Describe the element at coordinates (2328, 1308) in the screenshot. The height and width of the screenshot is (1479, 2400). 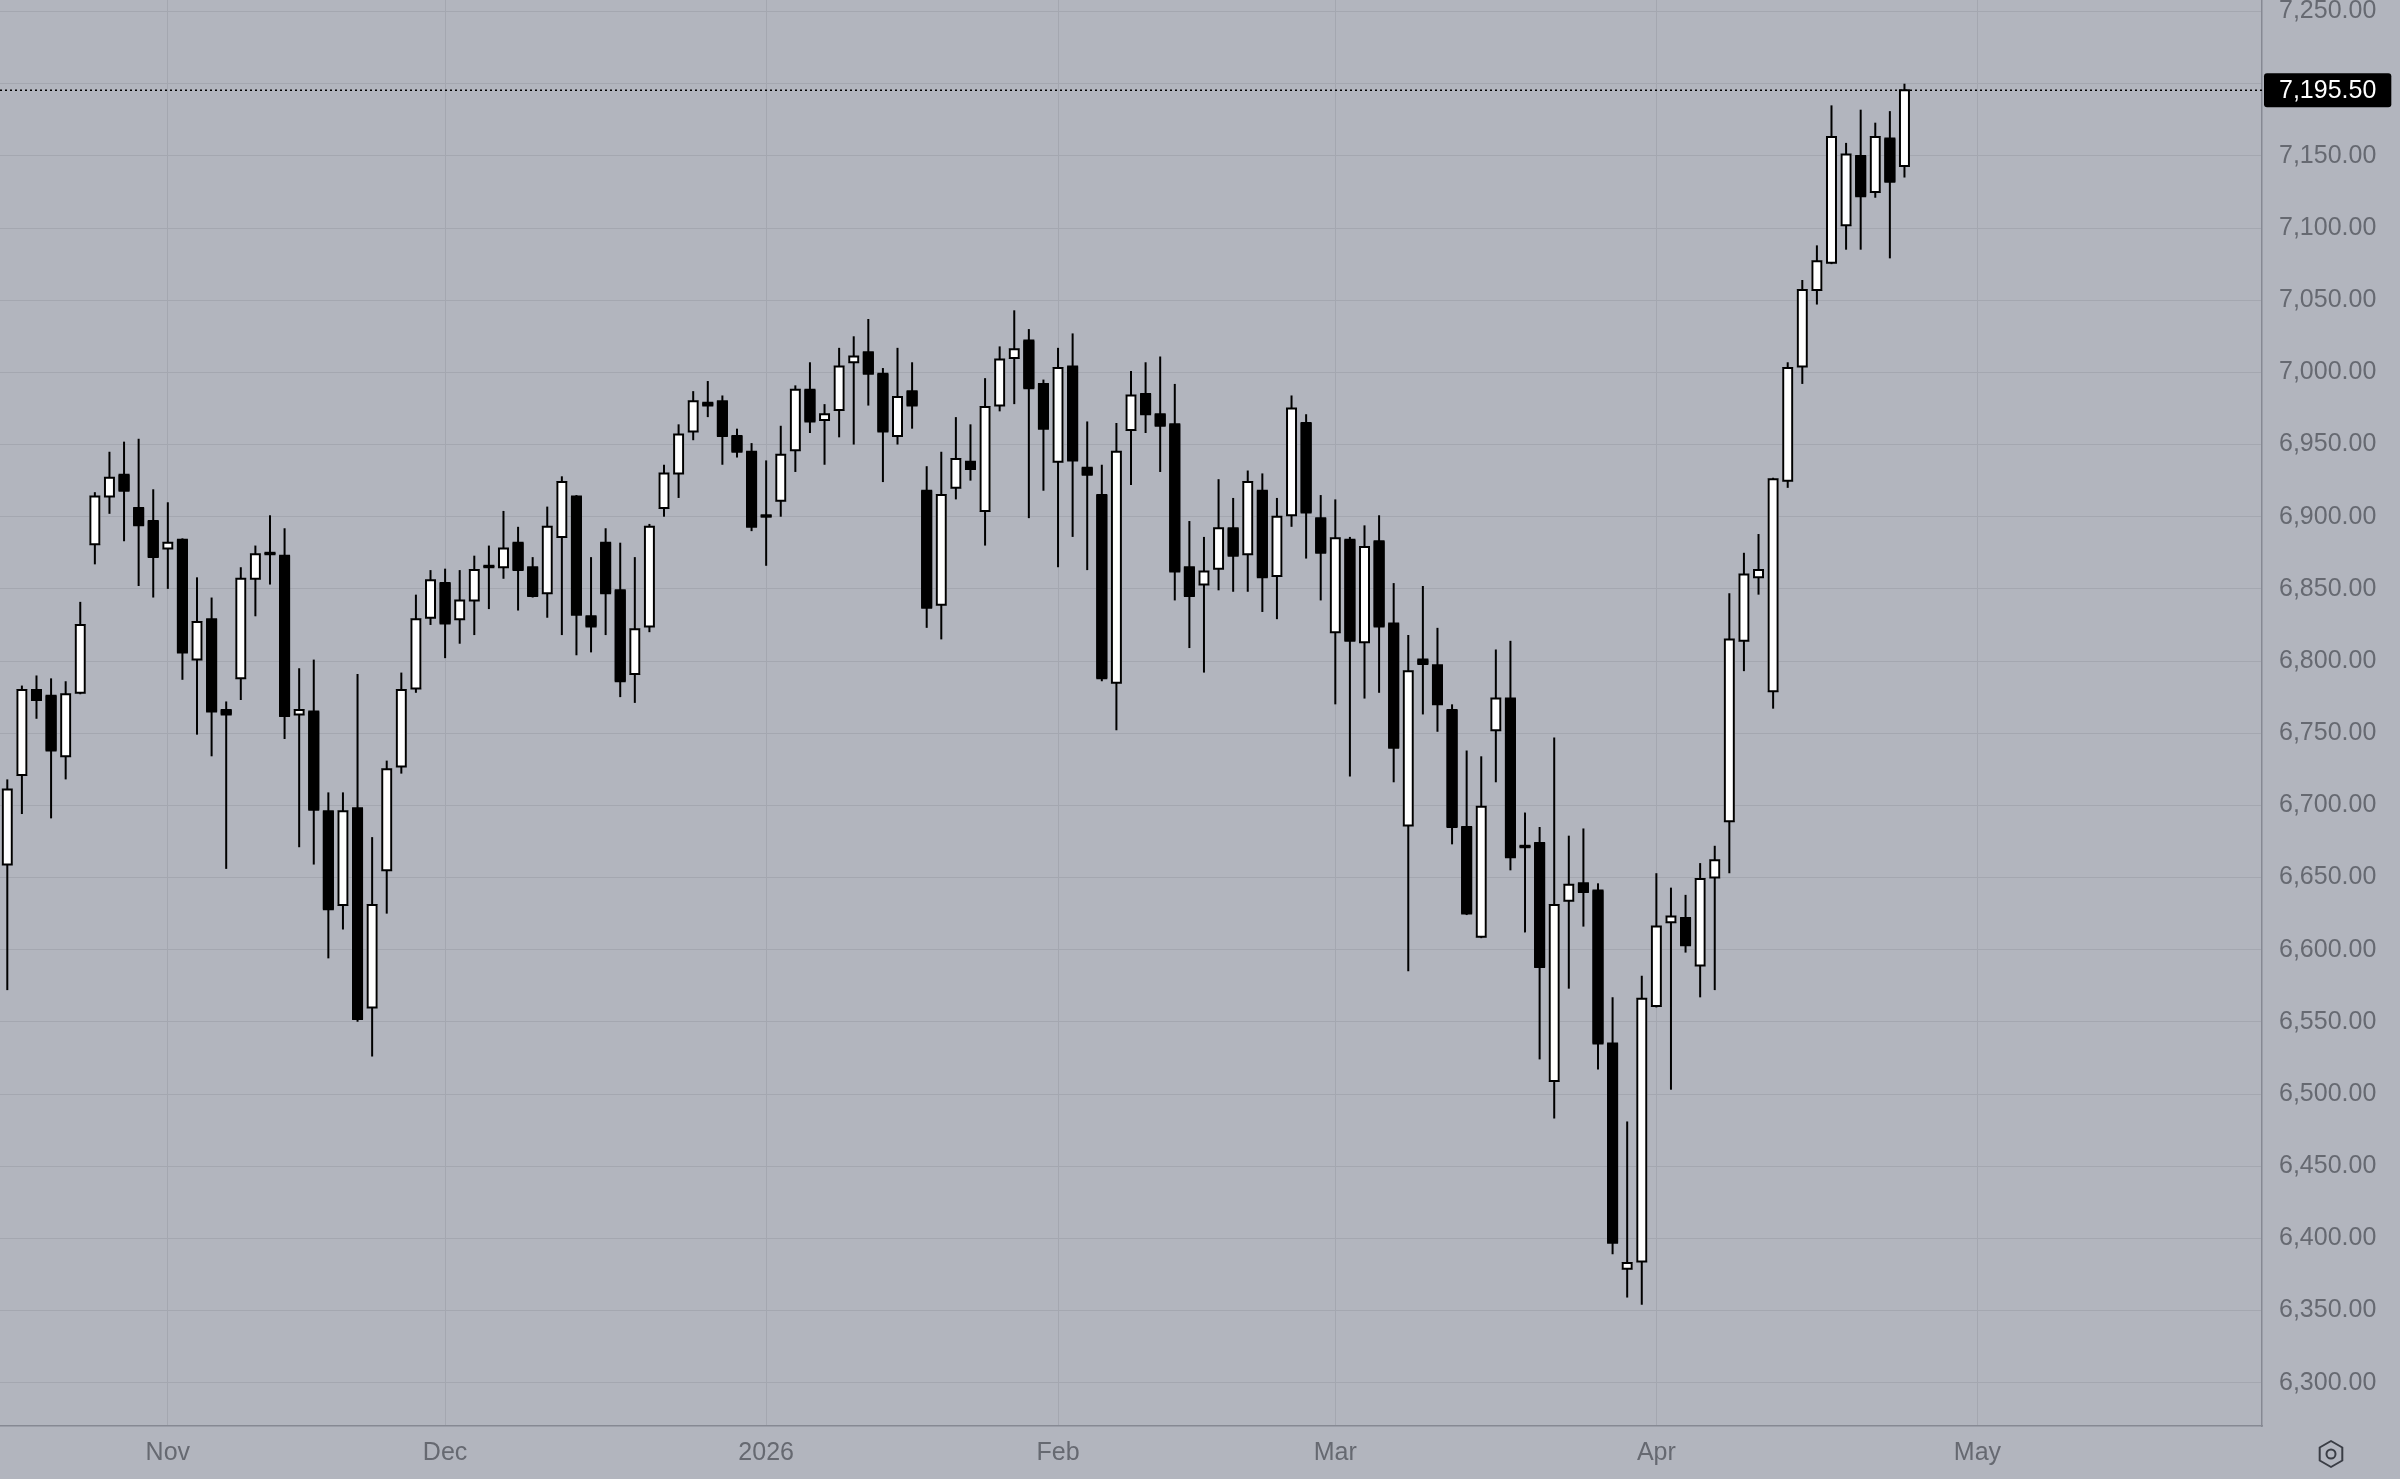
I see `y-tick-label: 6,350.00` at that location.